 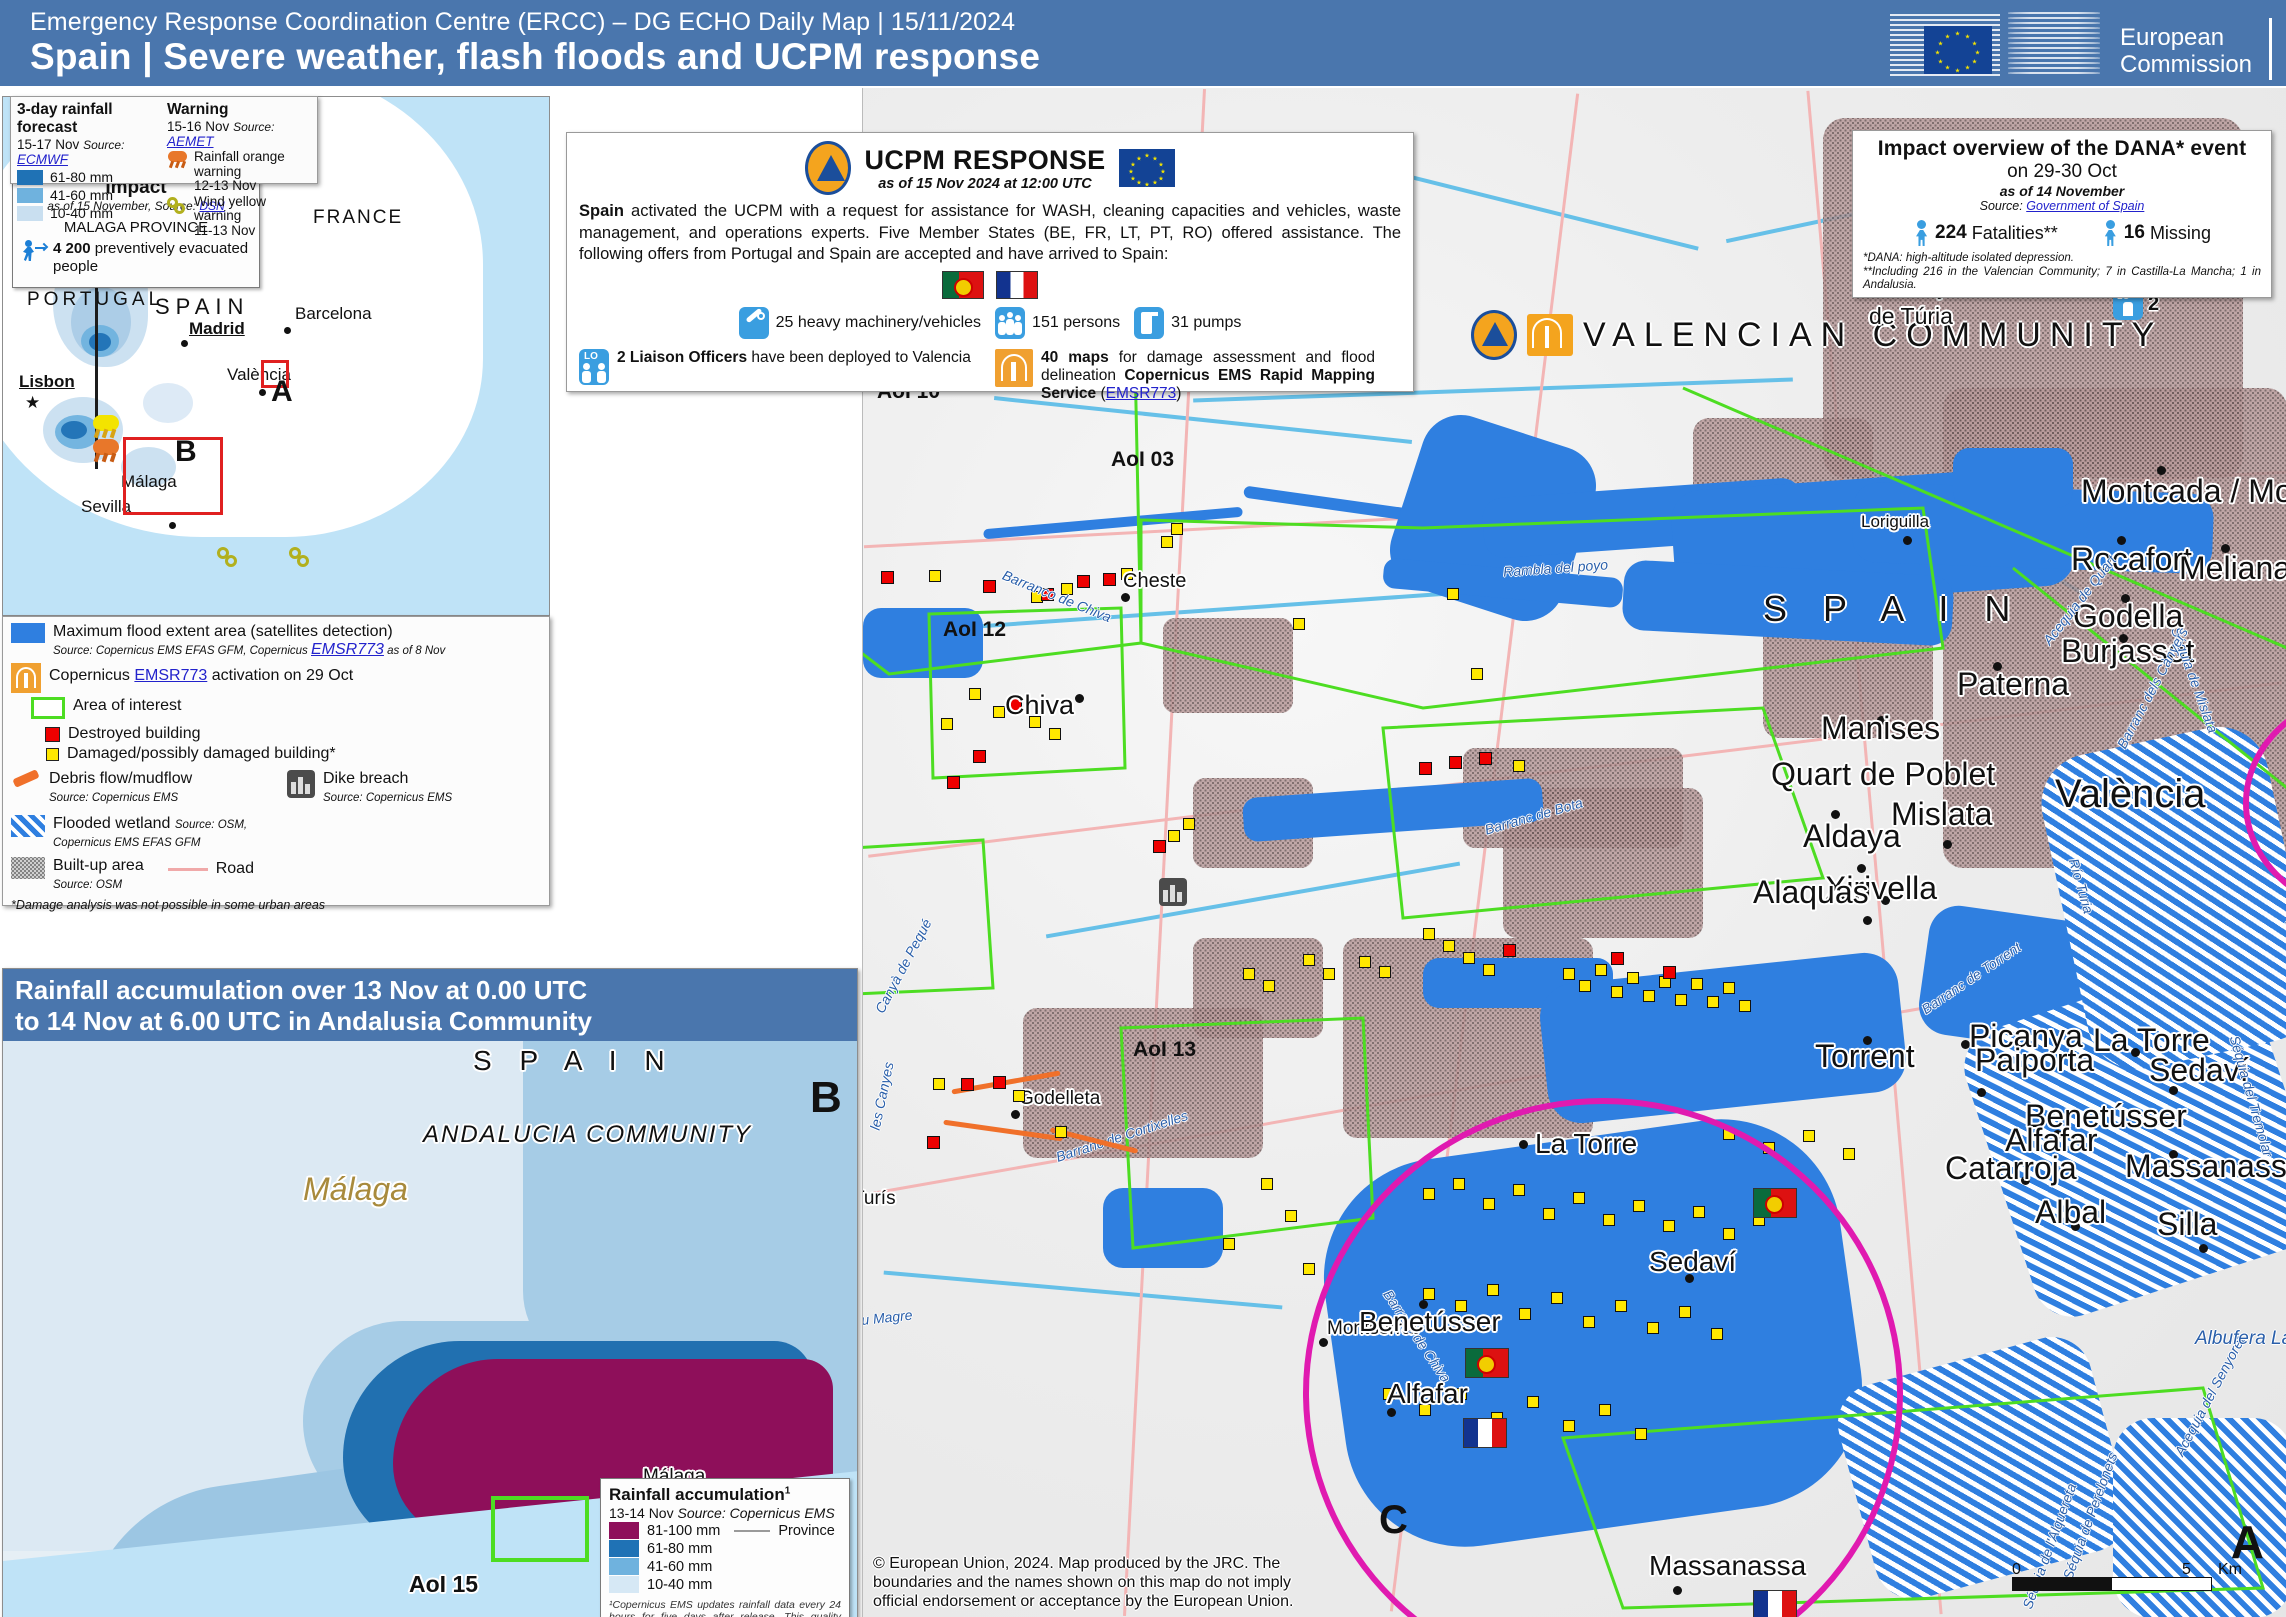 What do you see at coordinates (2230, 1569) in the screenshot?
I see `scale-unit: Km` at bounding box center [2230, 1569].